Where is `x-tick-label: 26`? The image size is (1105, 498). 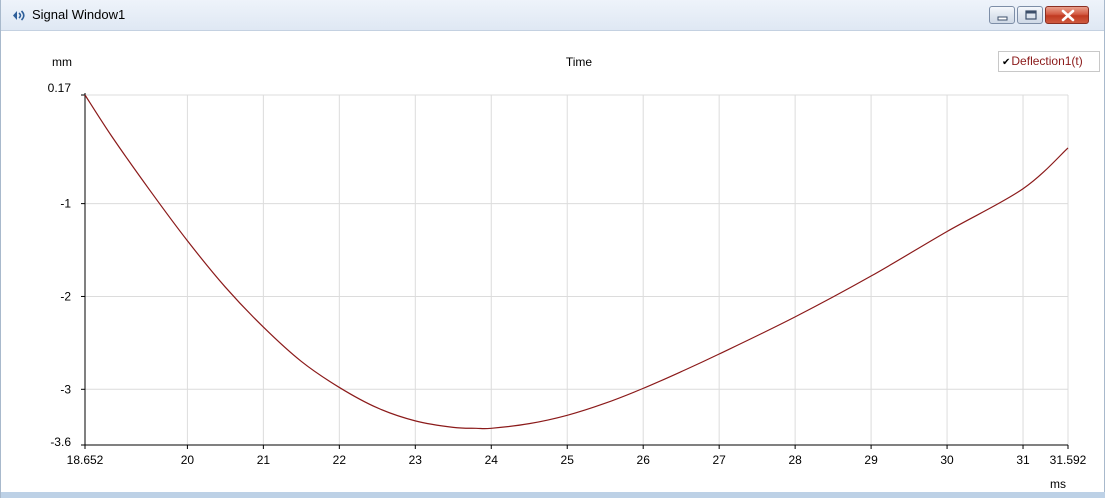
x-tick-label: 26 is located at coordinates (644, 460).